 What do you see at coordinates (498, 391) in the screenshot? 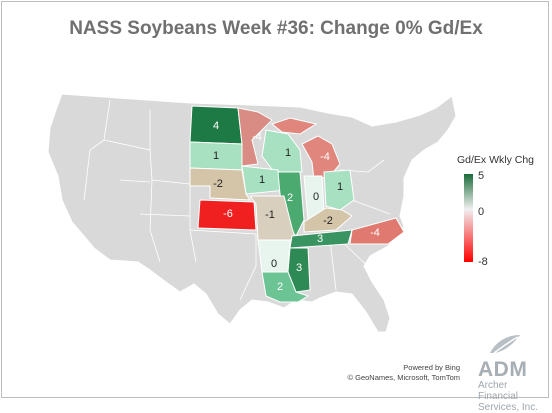
I see `adm-logo-sub1: Archer Financial` at bounding box center [498, 391].